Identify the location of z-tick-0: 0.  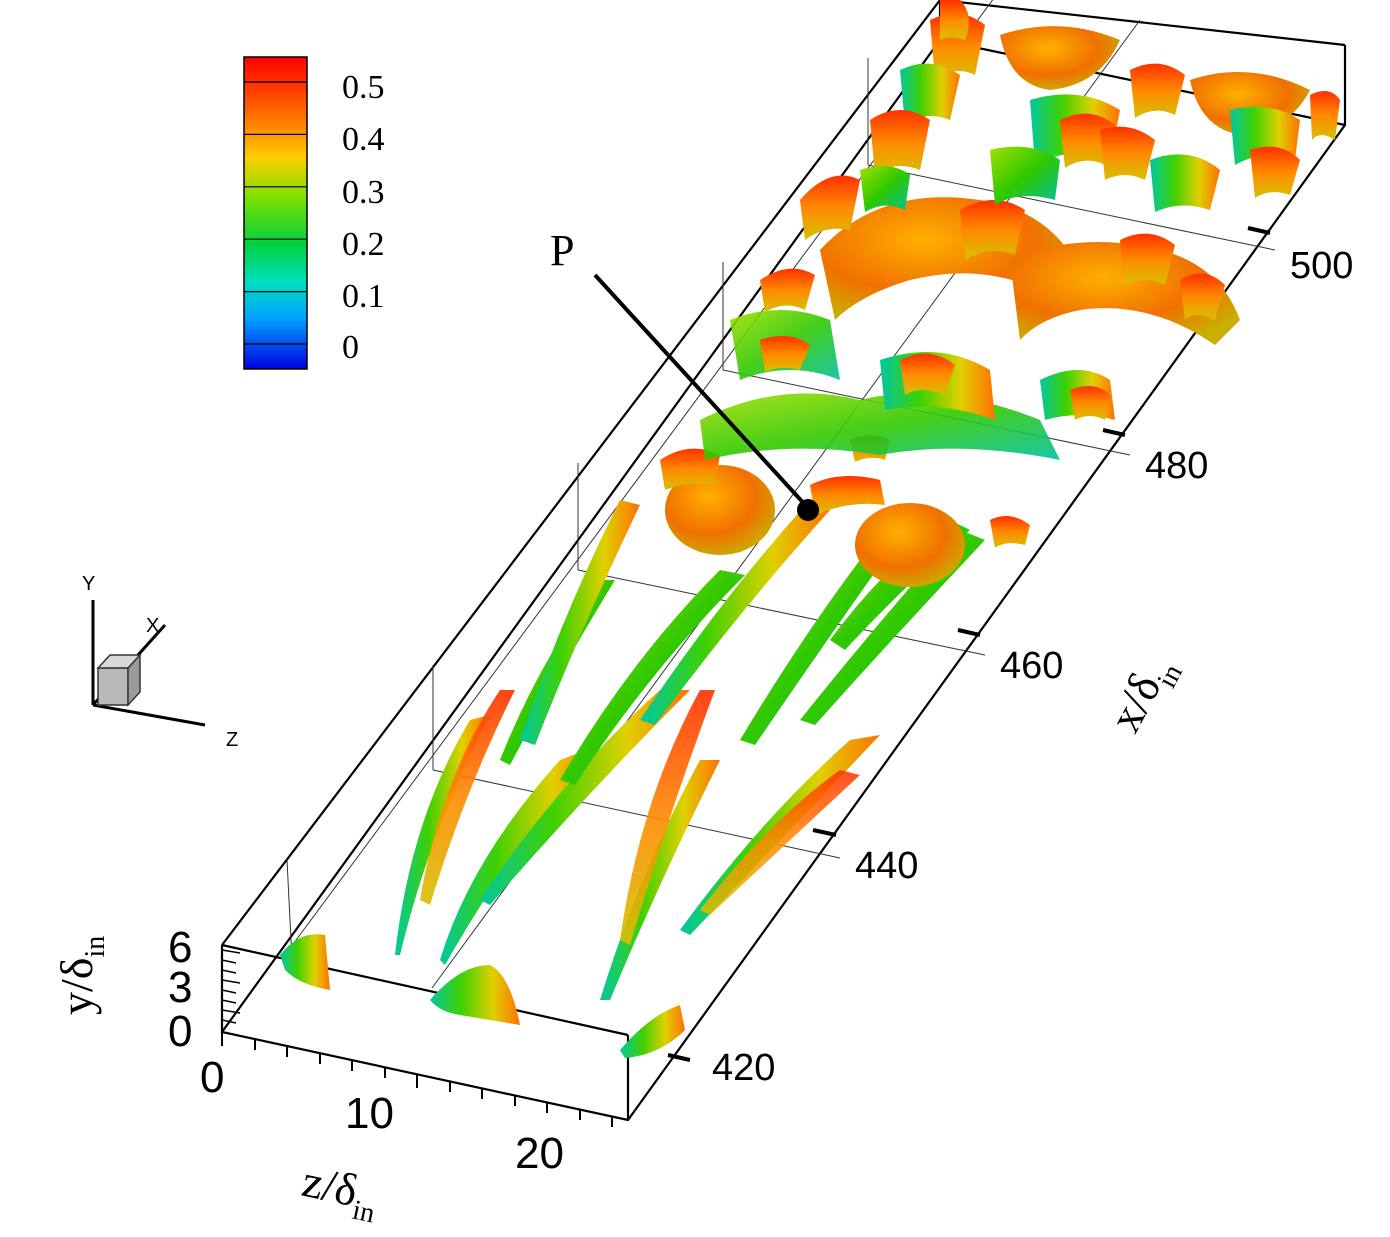
(212, 1077).